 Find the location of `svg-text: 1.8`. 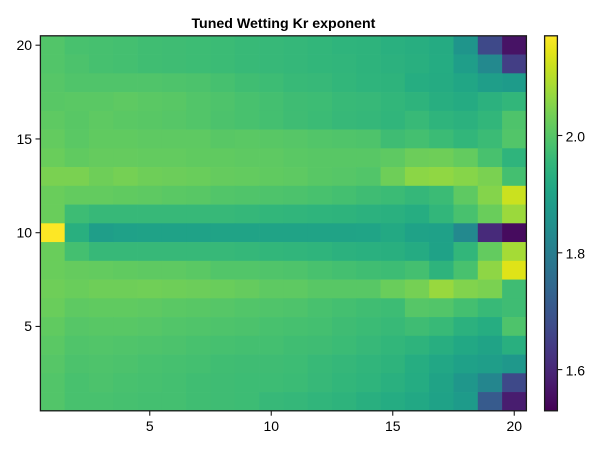

svg-text: 1.8 is located at coordinates (576, 254).